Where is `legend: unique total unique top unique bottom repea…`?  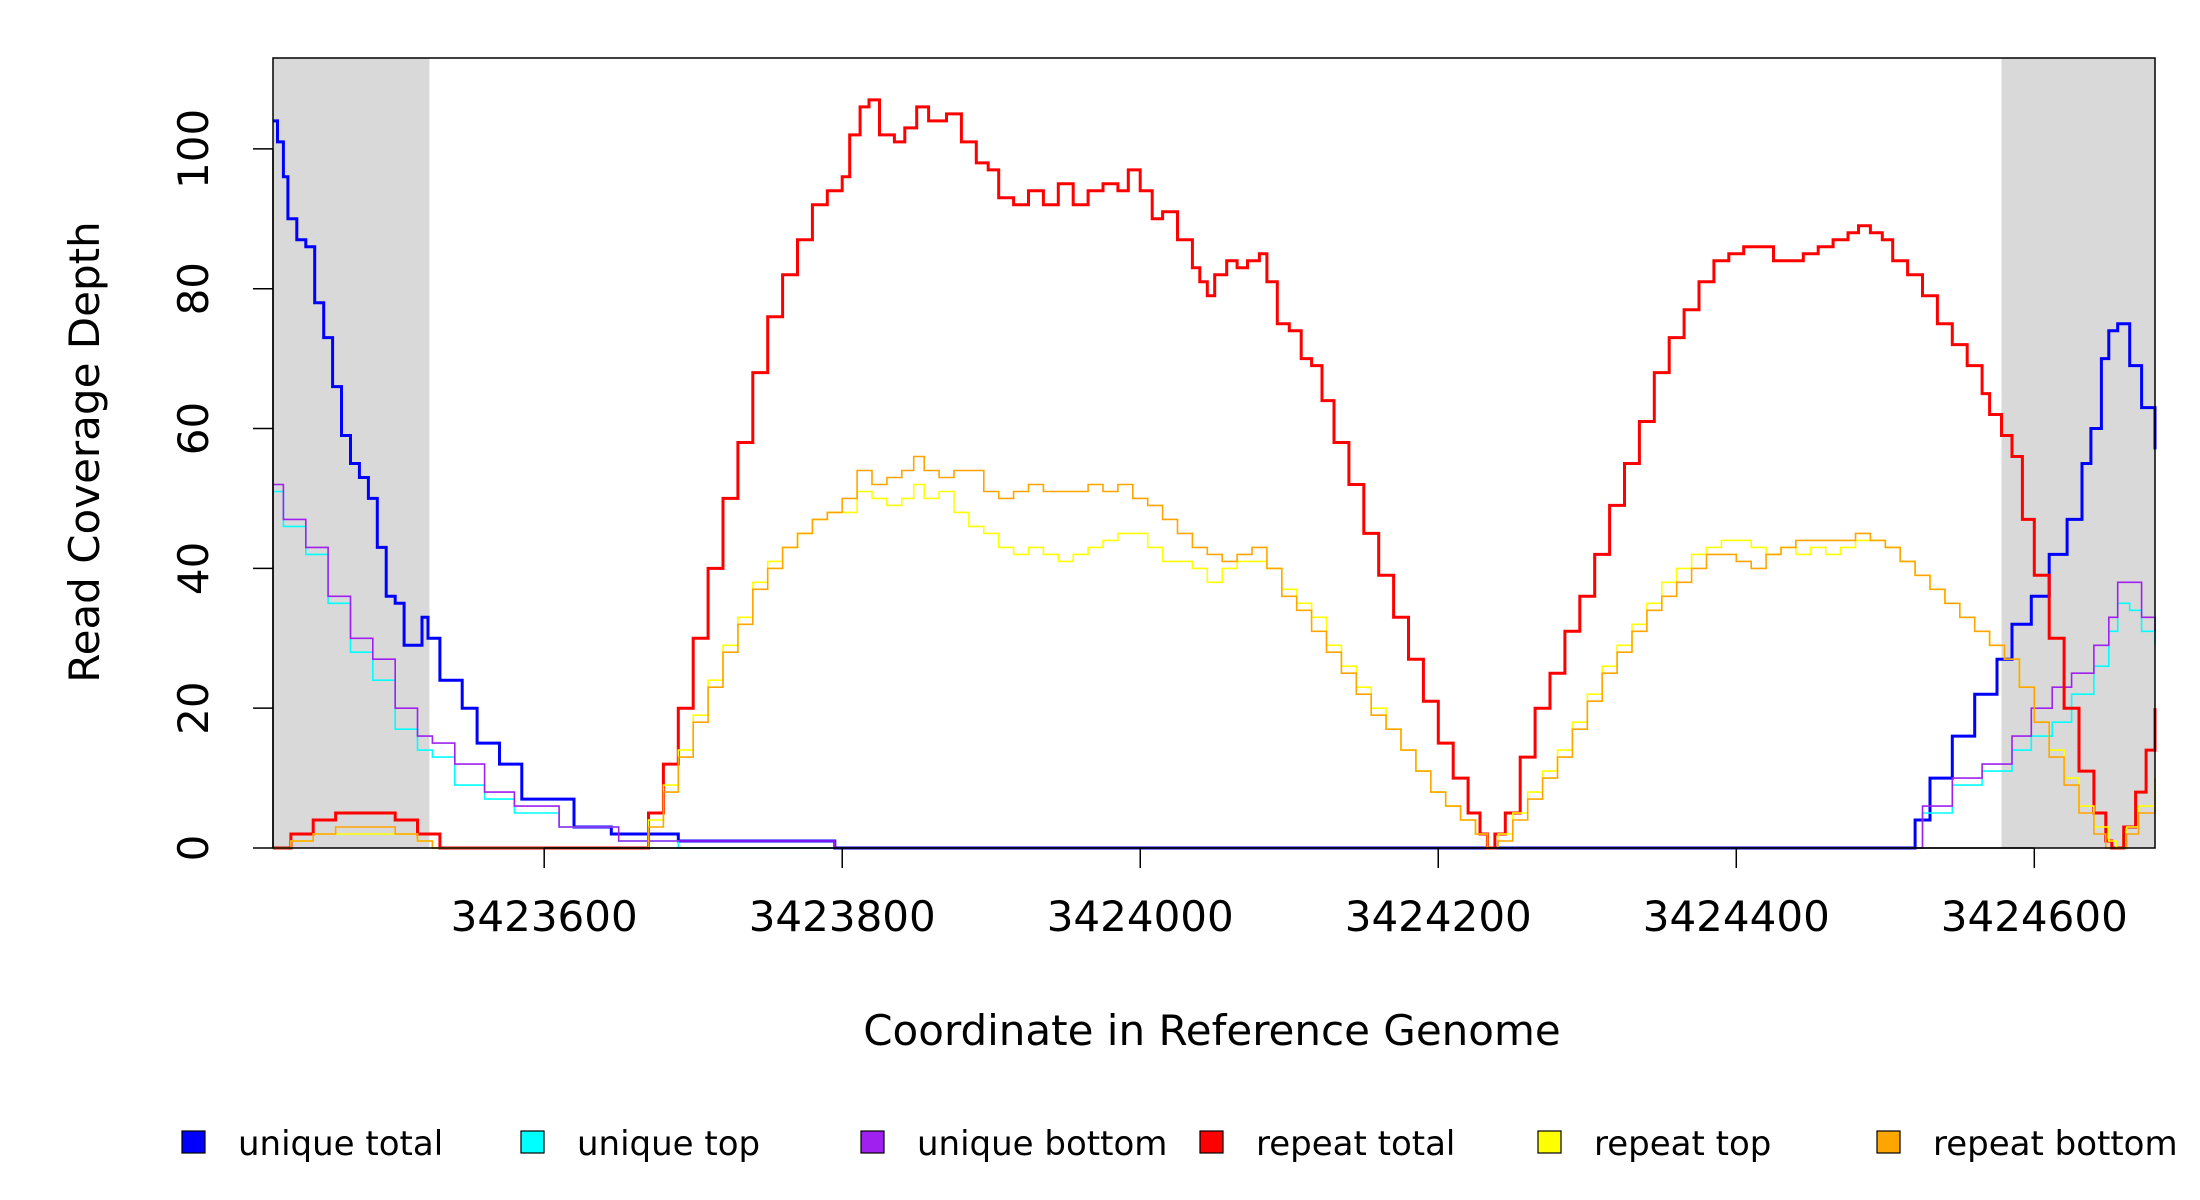 legend: unique total unique top unique bottom repea… is located at coordinates (1179, 1144).